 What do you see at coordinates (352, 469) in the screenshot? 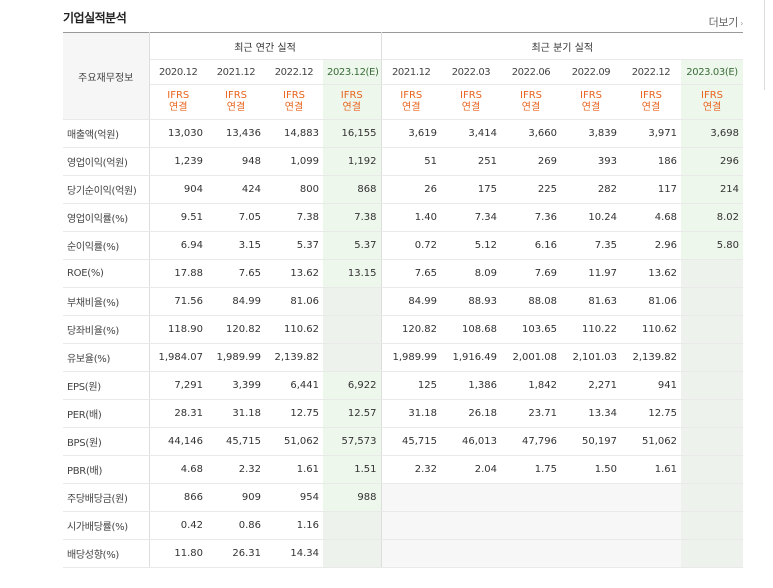
I see `value-cell: 1.51` at bounding box center [352, 469].